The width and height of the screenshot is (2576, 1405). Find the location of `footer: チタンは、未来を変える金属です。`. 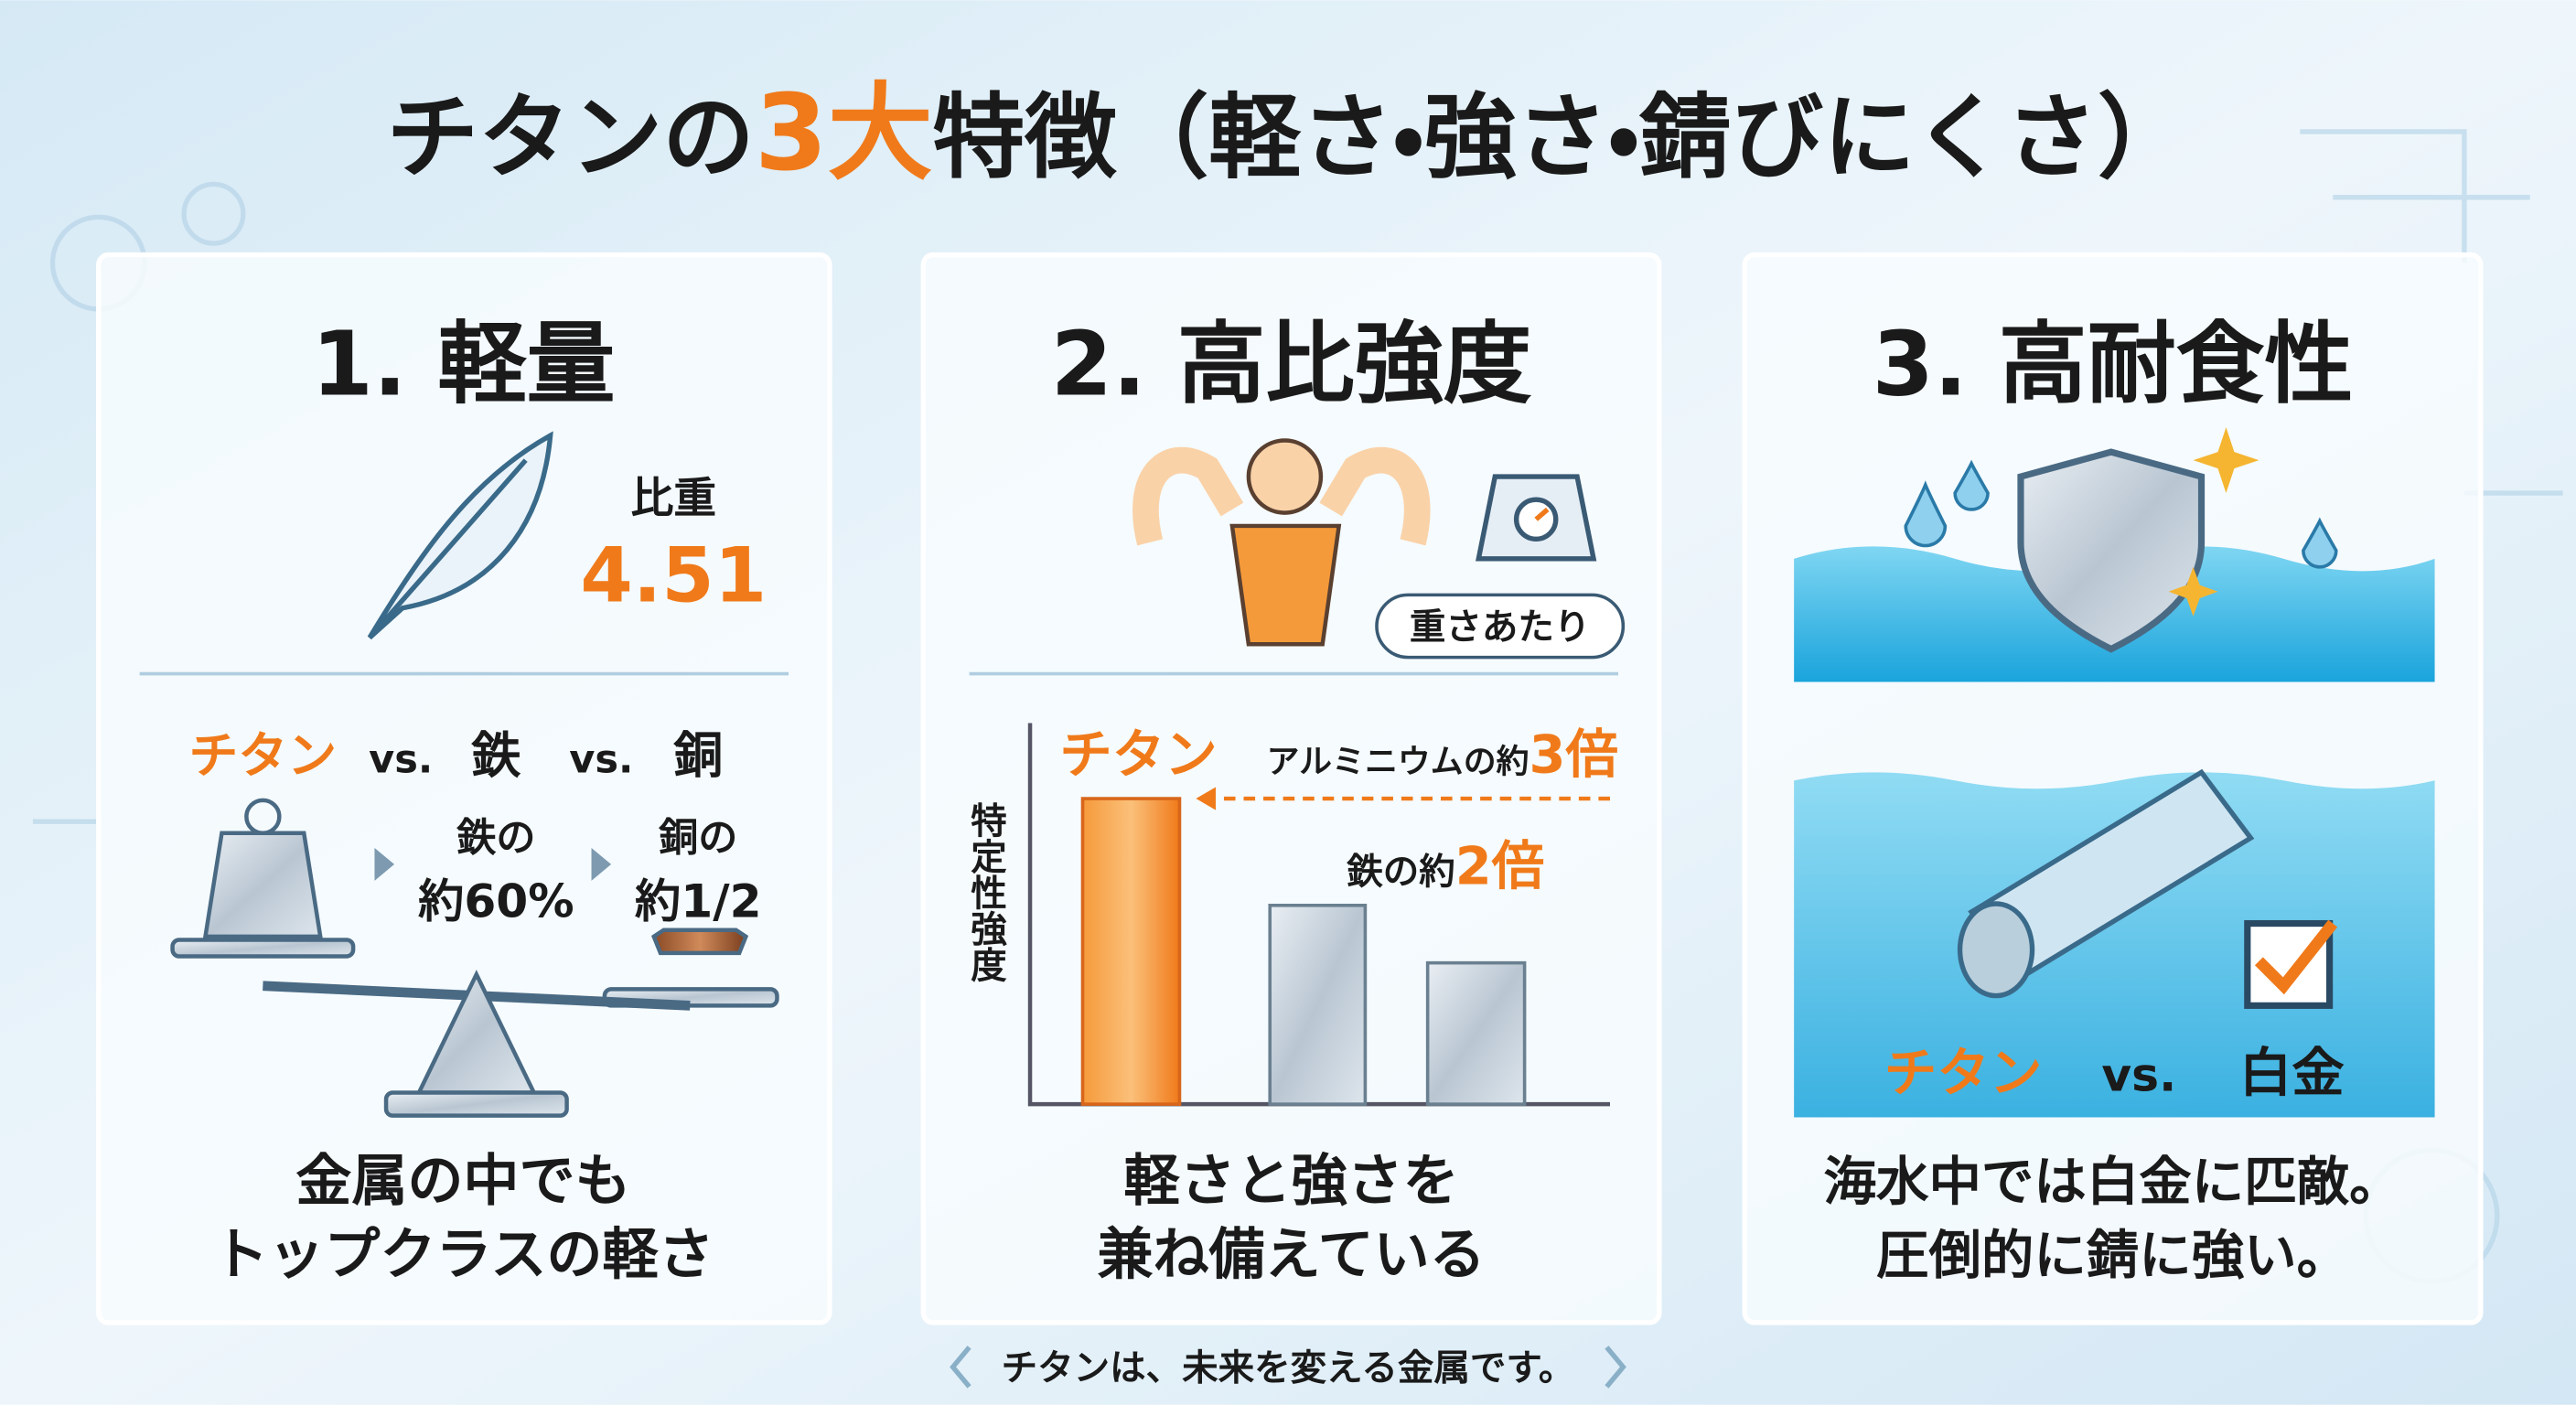

footer: チタンは、未来を変える金属です。 is located at coordinates (1288, 1368).